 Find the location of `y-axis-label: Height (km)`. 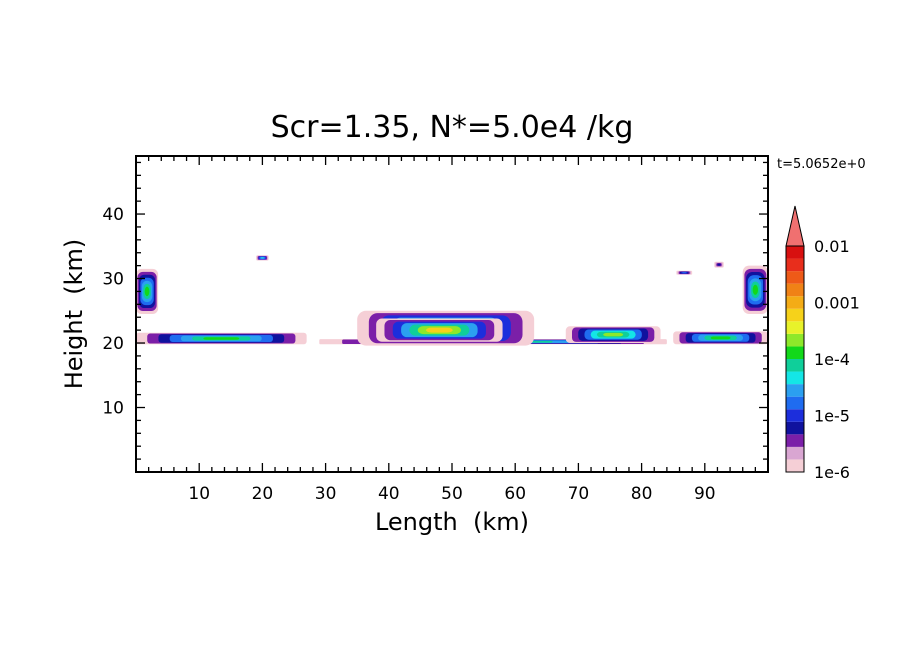

y-axis-label: Height (km) is located at coordinates (74, 314).